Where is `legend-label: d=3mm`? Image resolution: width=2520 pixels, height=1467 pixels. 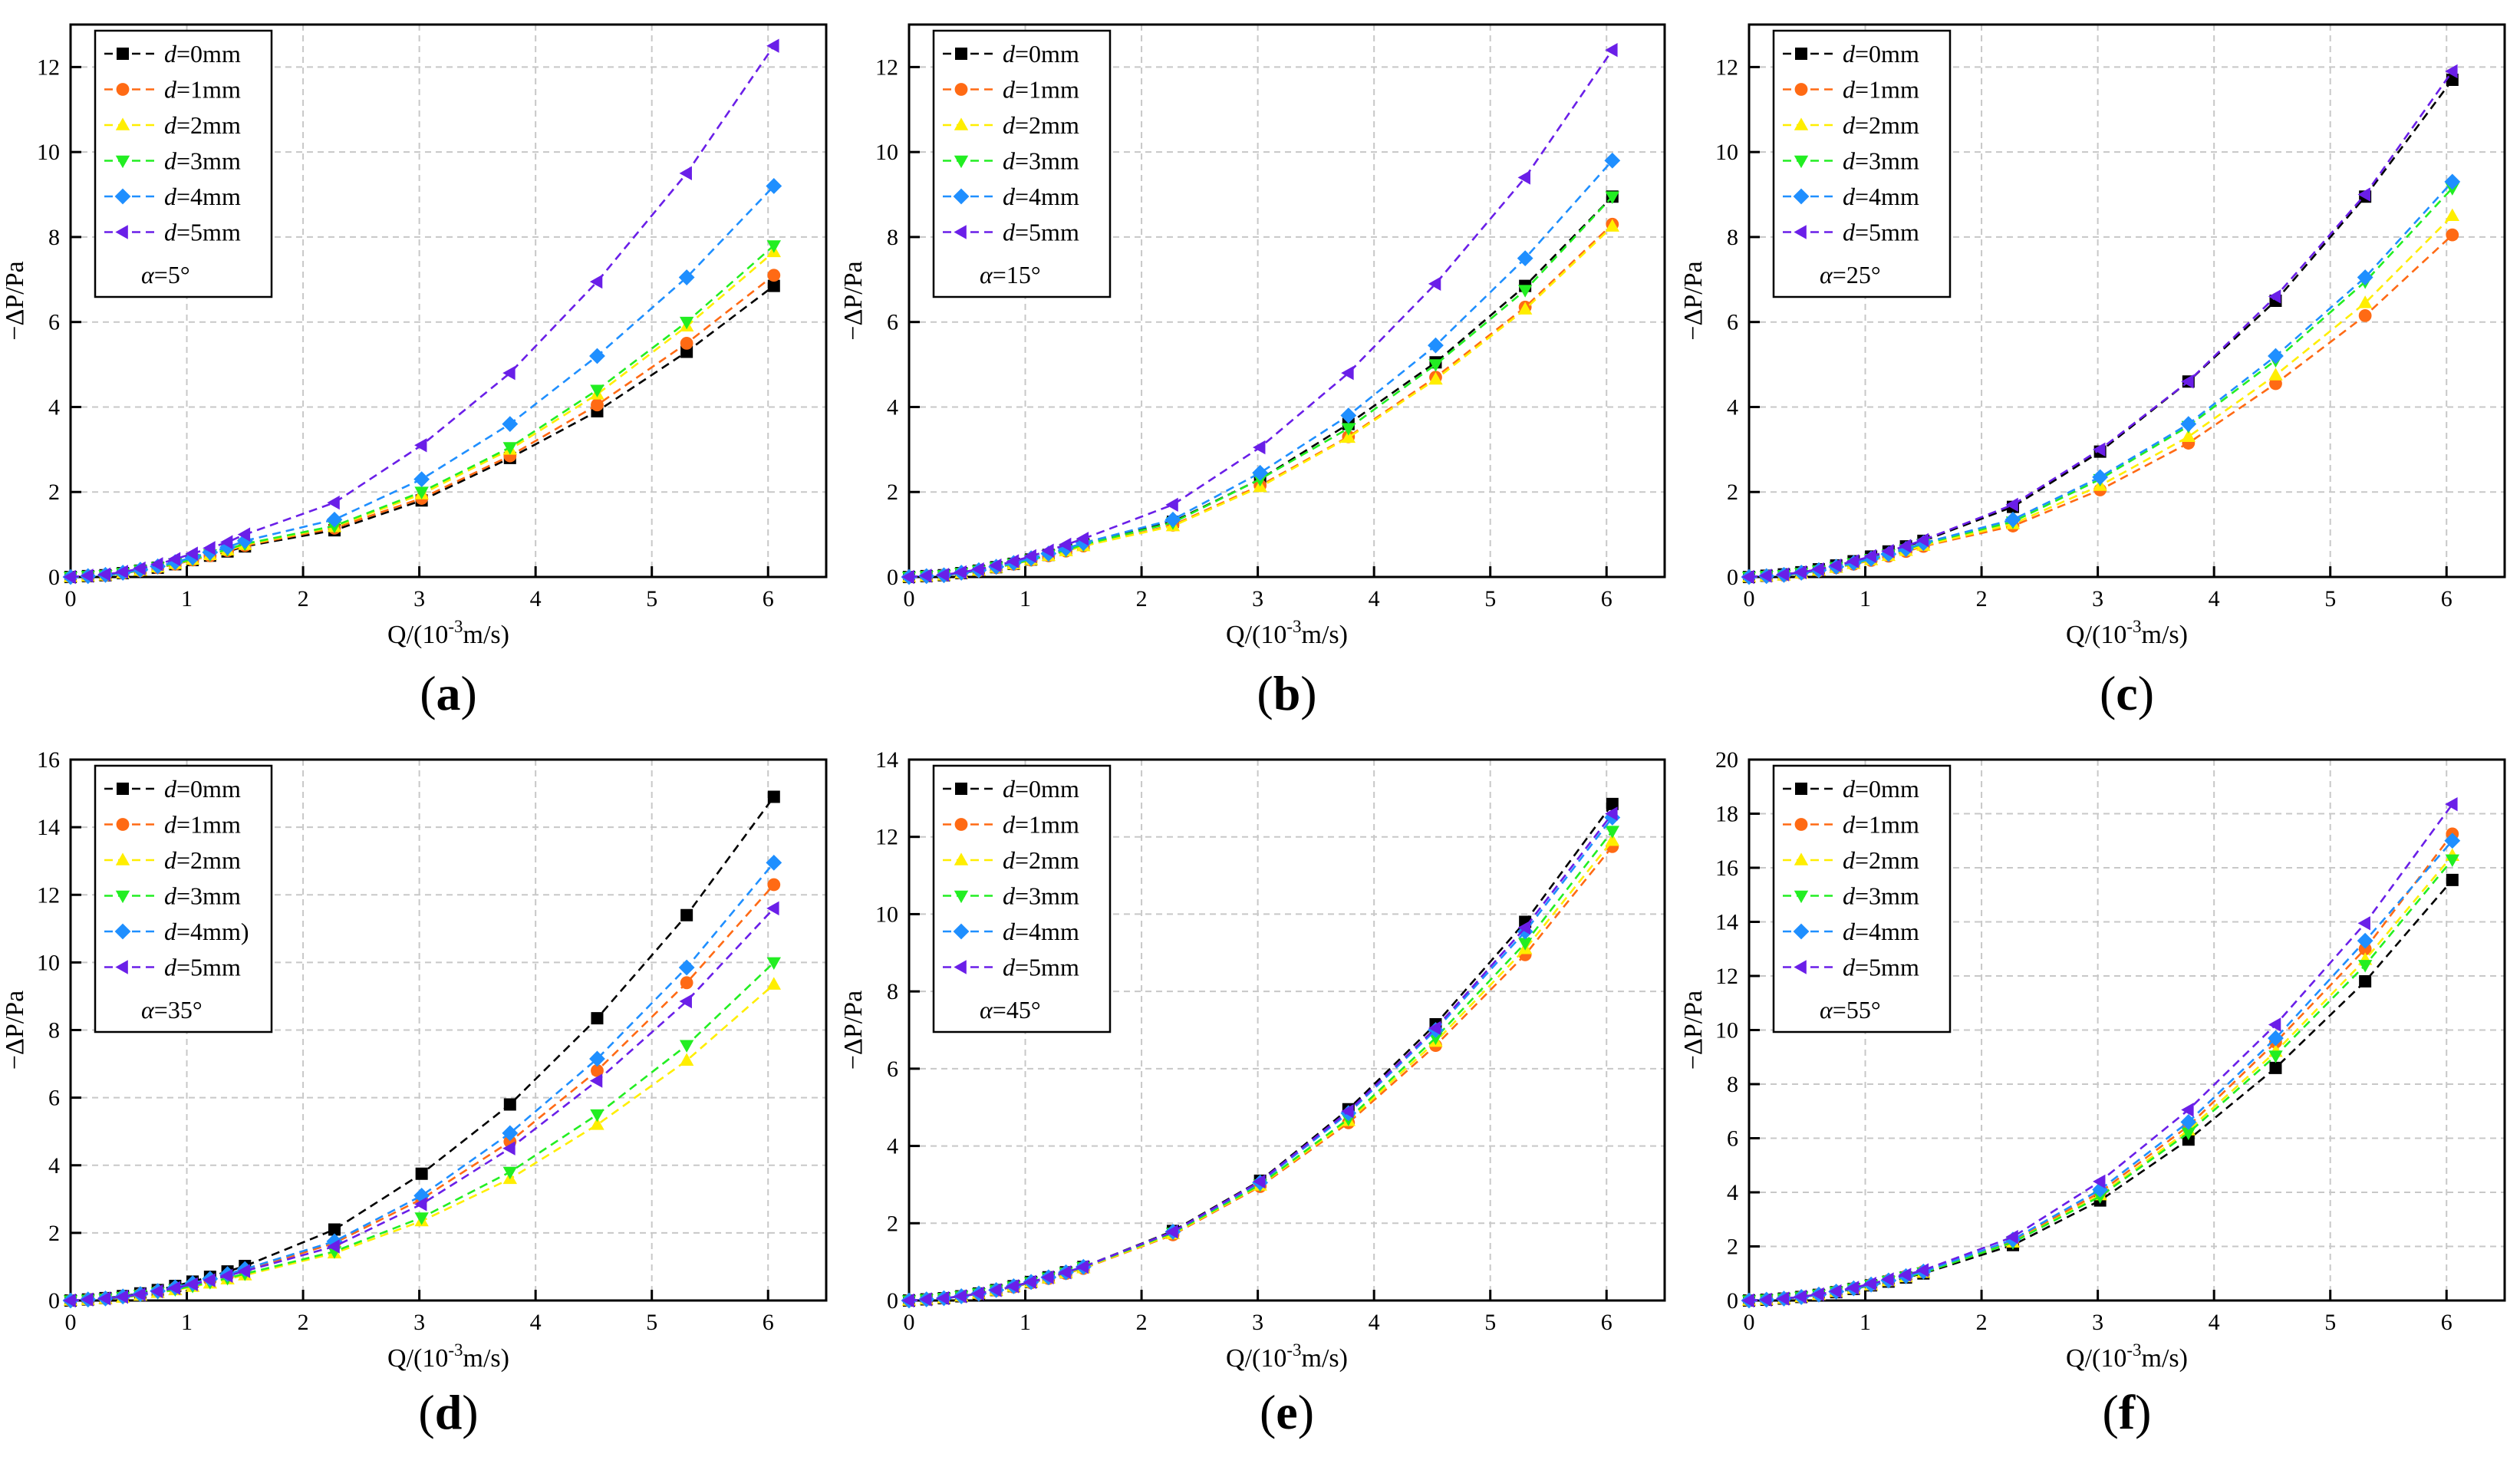 legend-label: d=3mm is located at coordinates (1041, 896).